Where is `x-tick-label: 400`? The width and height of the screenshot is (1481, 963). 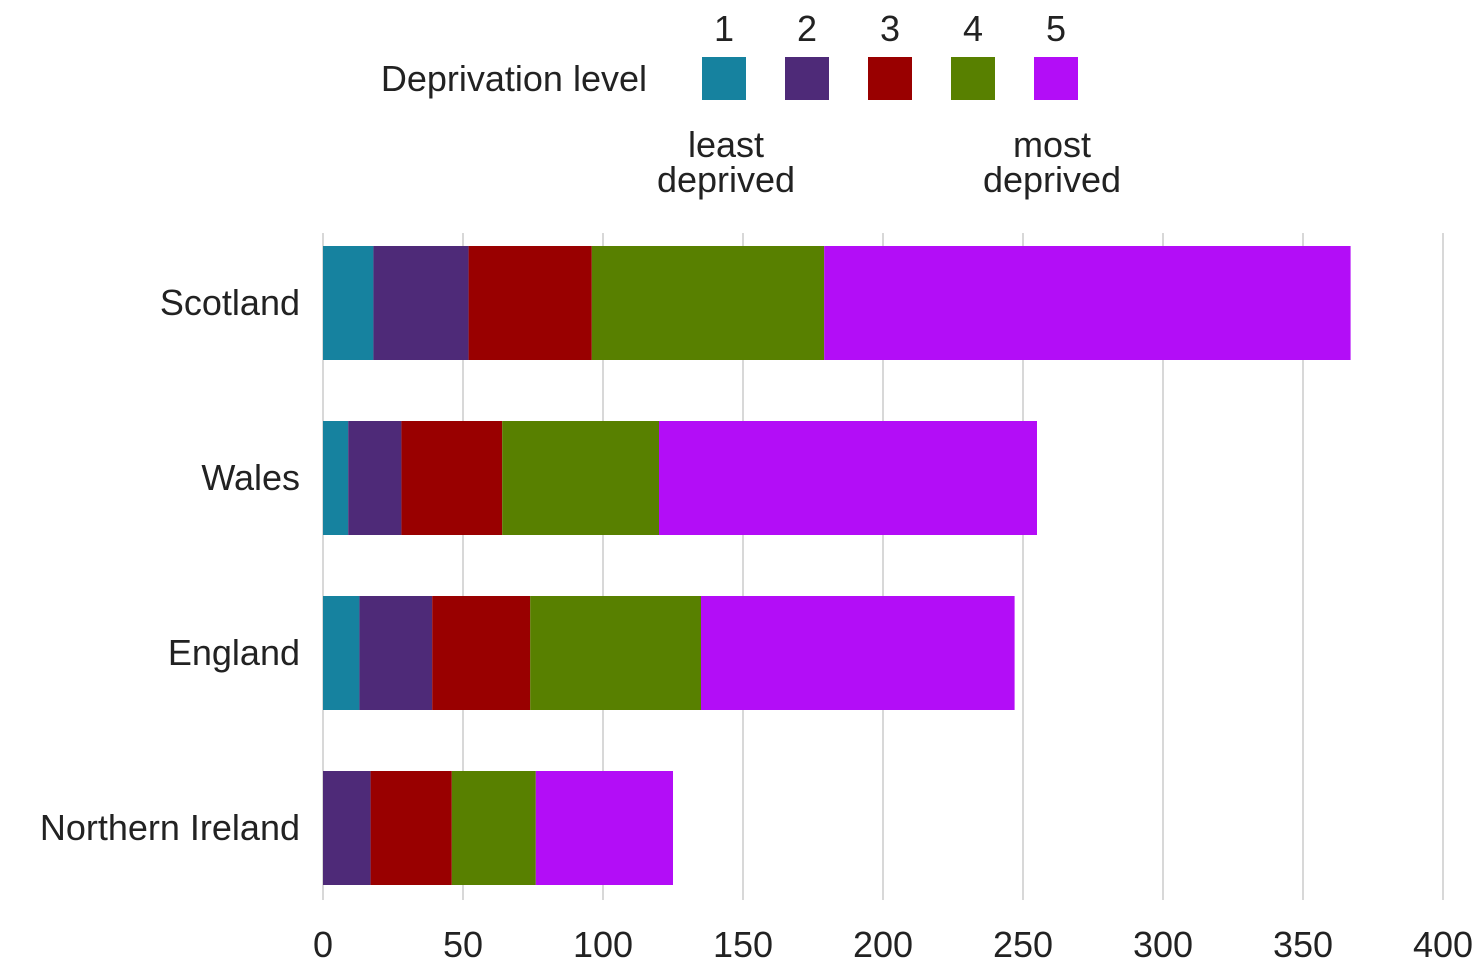 x-tick-label: 400 is located at coordinates (1443, 943).